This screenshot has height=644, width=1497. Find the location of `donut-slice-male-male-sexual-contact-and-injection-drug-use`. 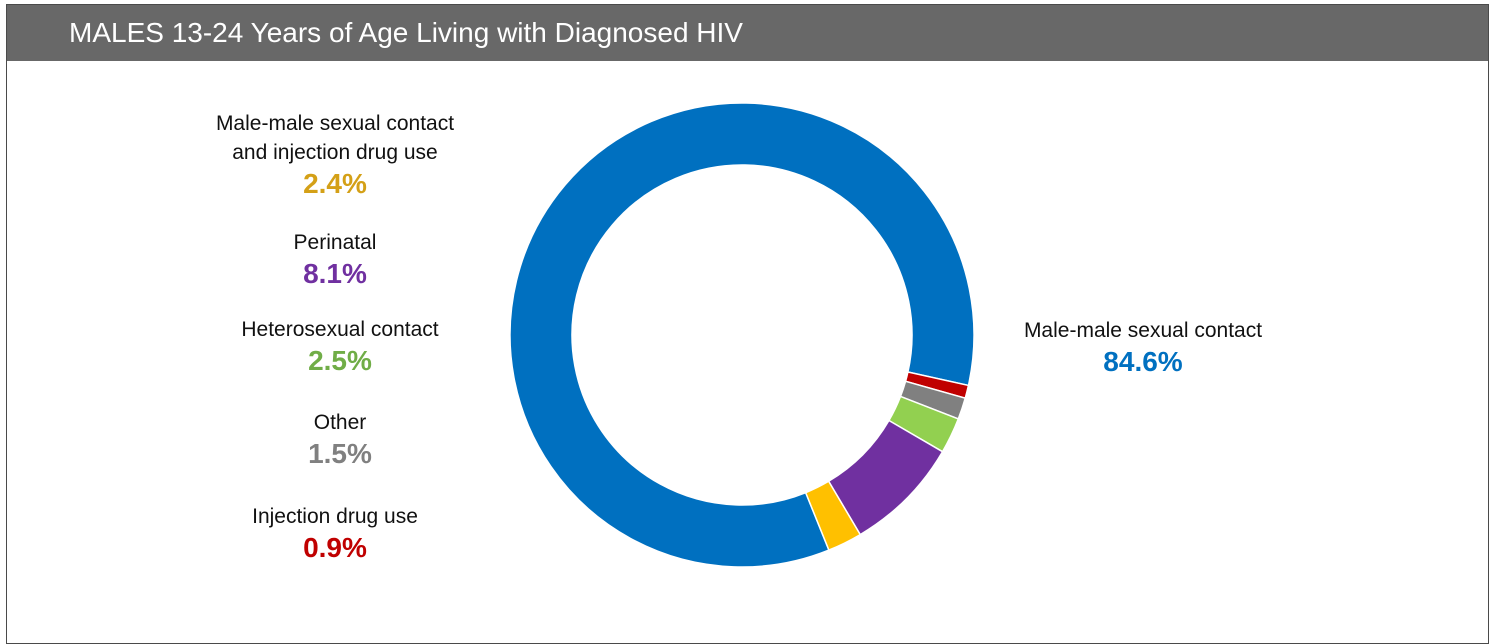

donut-slice-male-male-sexual-contact-and-injection-drug-use is located at coordinates (833, 516).